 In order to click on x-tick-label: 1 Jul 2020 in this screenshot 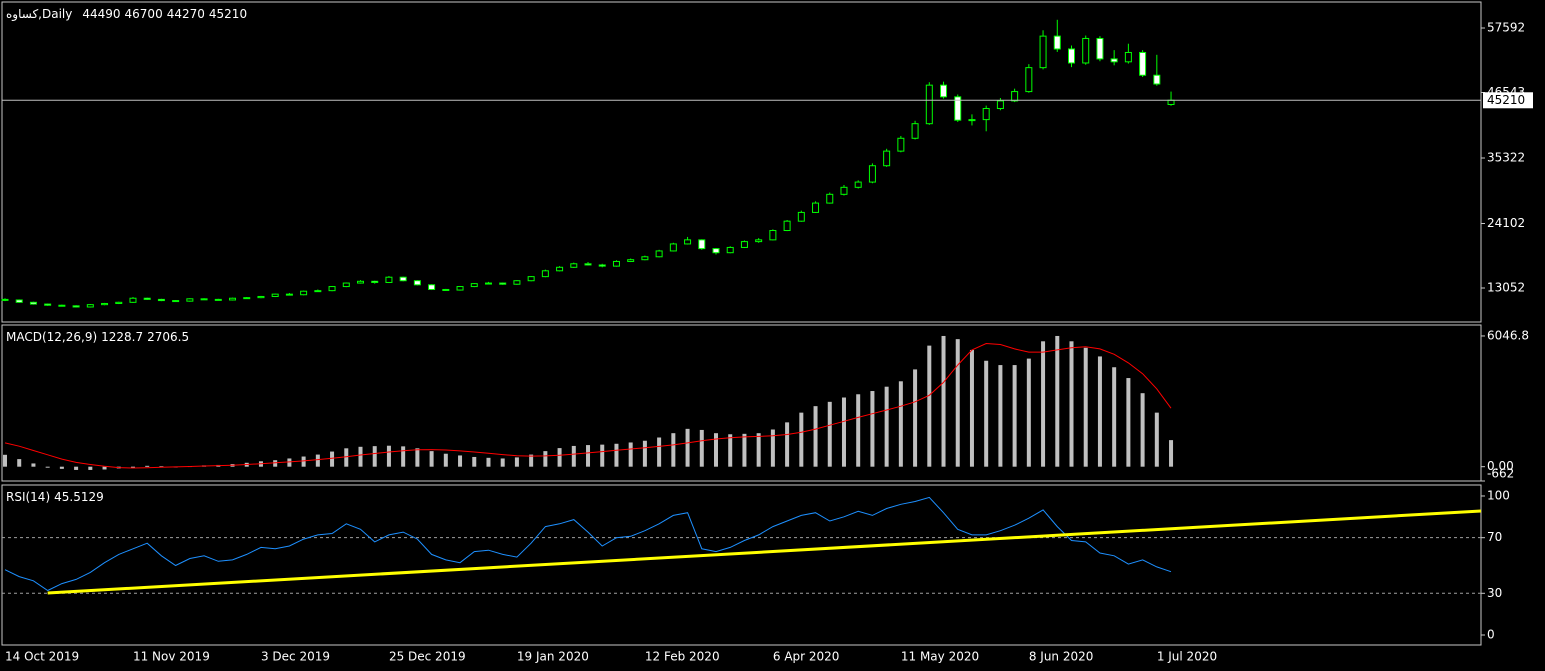, I will do `click(1187, 657)`.